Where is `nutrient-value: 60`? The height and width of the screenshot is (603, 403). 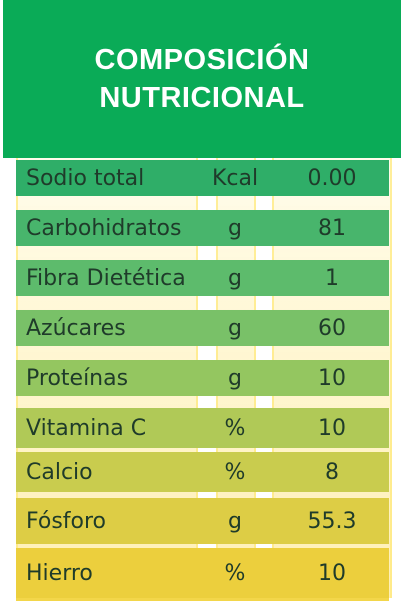
nutrient-value: 60 is located at coordinates (332, 328).